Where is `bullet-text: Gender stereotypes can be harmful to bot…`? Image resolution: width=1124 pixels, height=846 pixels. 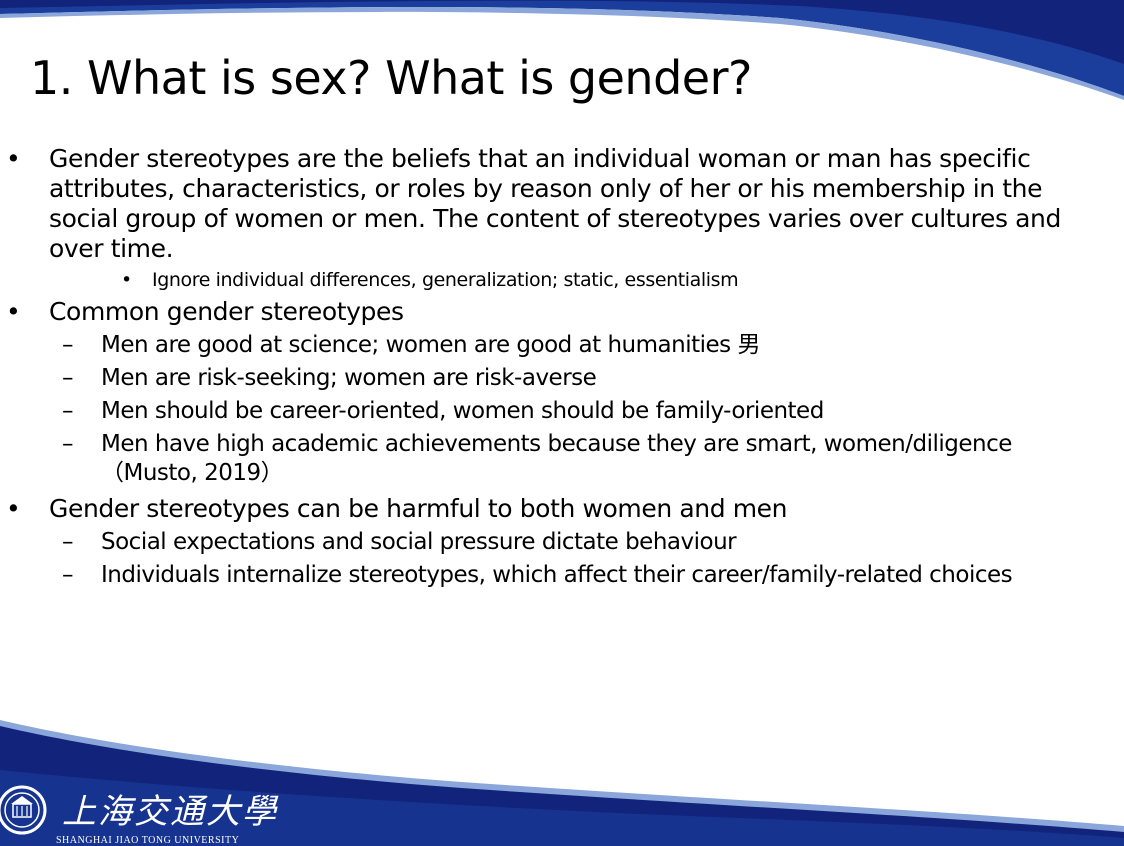
bullet-text: Gender stereotypes can be harmful to bot… is located at coordinates (418, 508).